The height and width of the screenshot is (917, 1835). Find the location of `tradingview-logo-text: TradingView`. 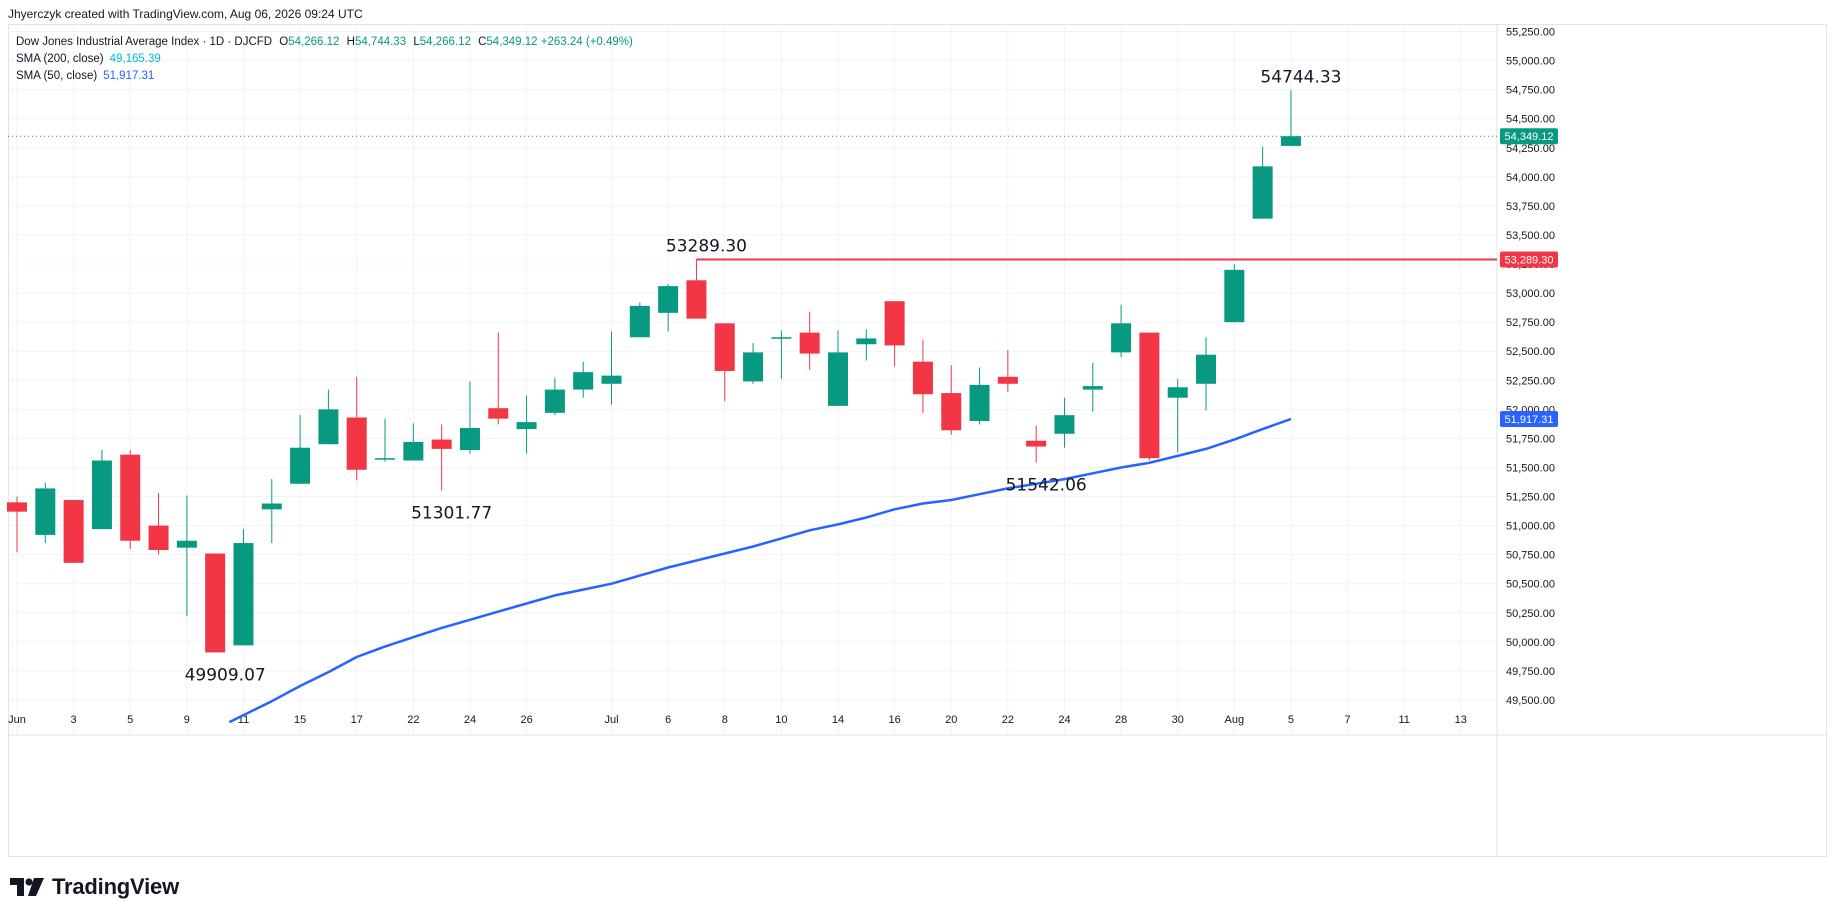

tradingview-logo-text: TradingView is located at coordinates (115, 886).